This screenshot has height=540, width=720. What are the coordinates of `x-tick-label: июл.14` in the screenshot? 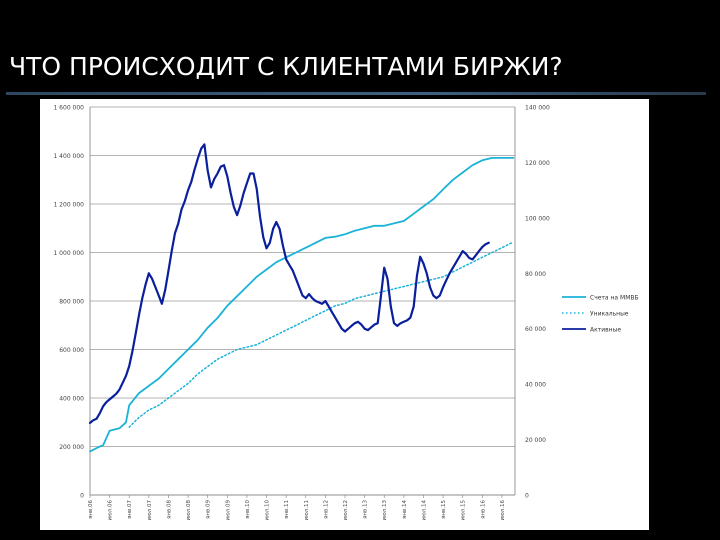 It's located at (424, 510).